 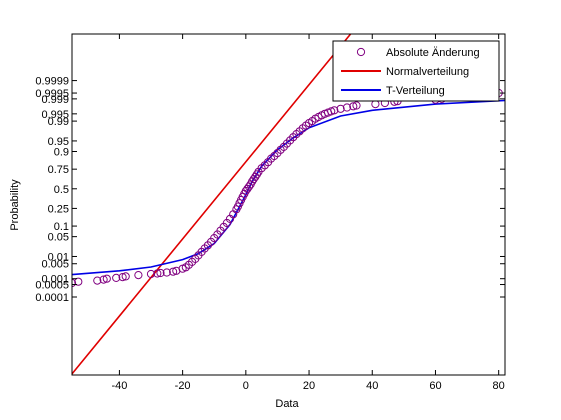 What do you see at coordinates (52, 82) in the screenshot?
I see `y-tick-label: 0.9999` at bounding box center [52, 82].